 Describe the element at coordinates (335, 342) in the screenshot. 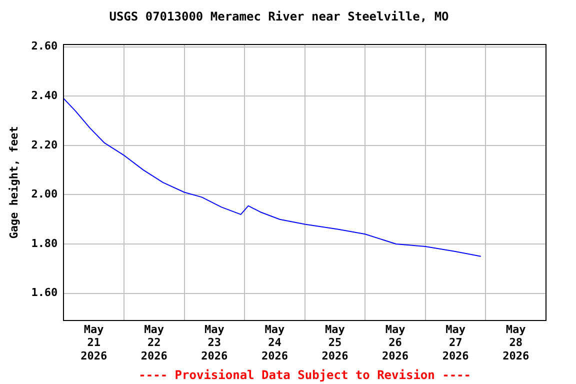

I see `x-tick-label: May 25 2026` at that location.